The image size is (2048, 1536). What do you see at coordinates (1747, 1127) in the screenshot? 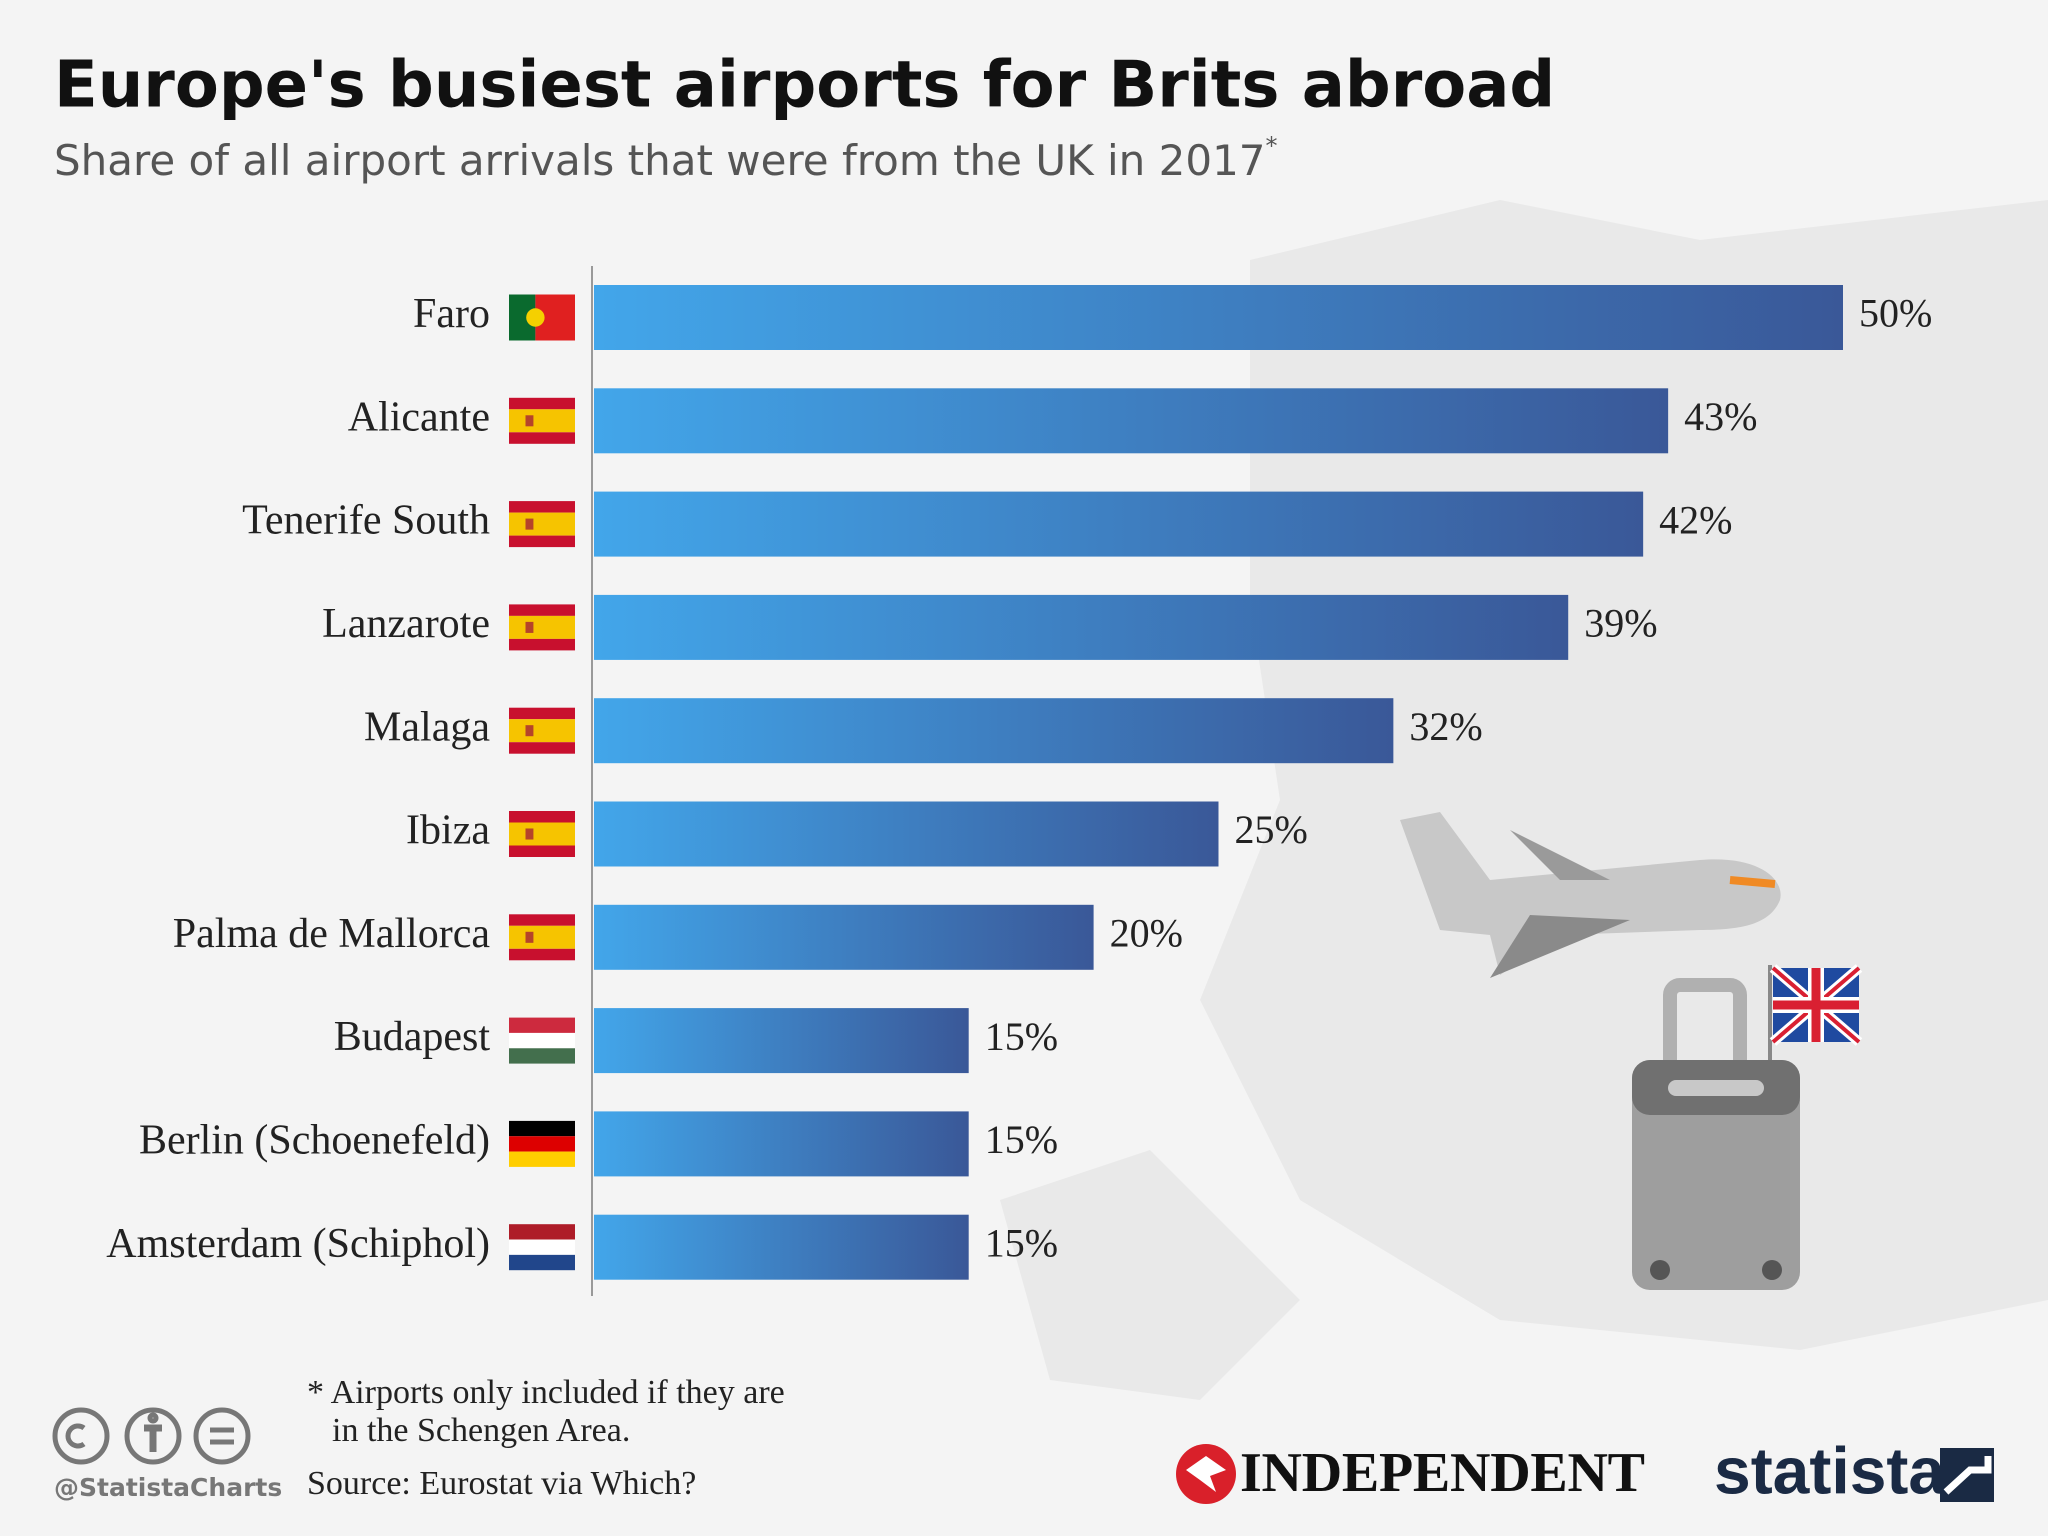
I see `suitcase-icon` at bounding box center [1747, 1127].